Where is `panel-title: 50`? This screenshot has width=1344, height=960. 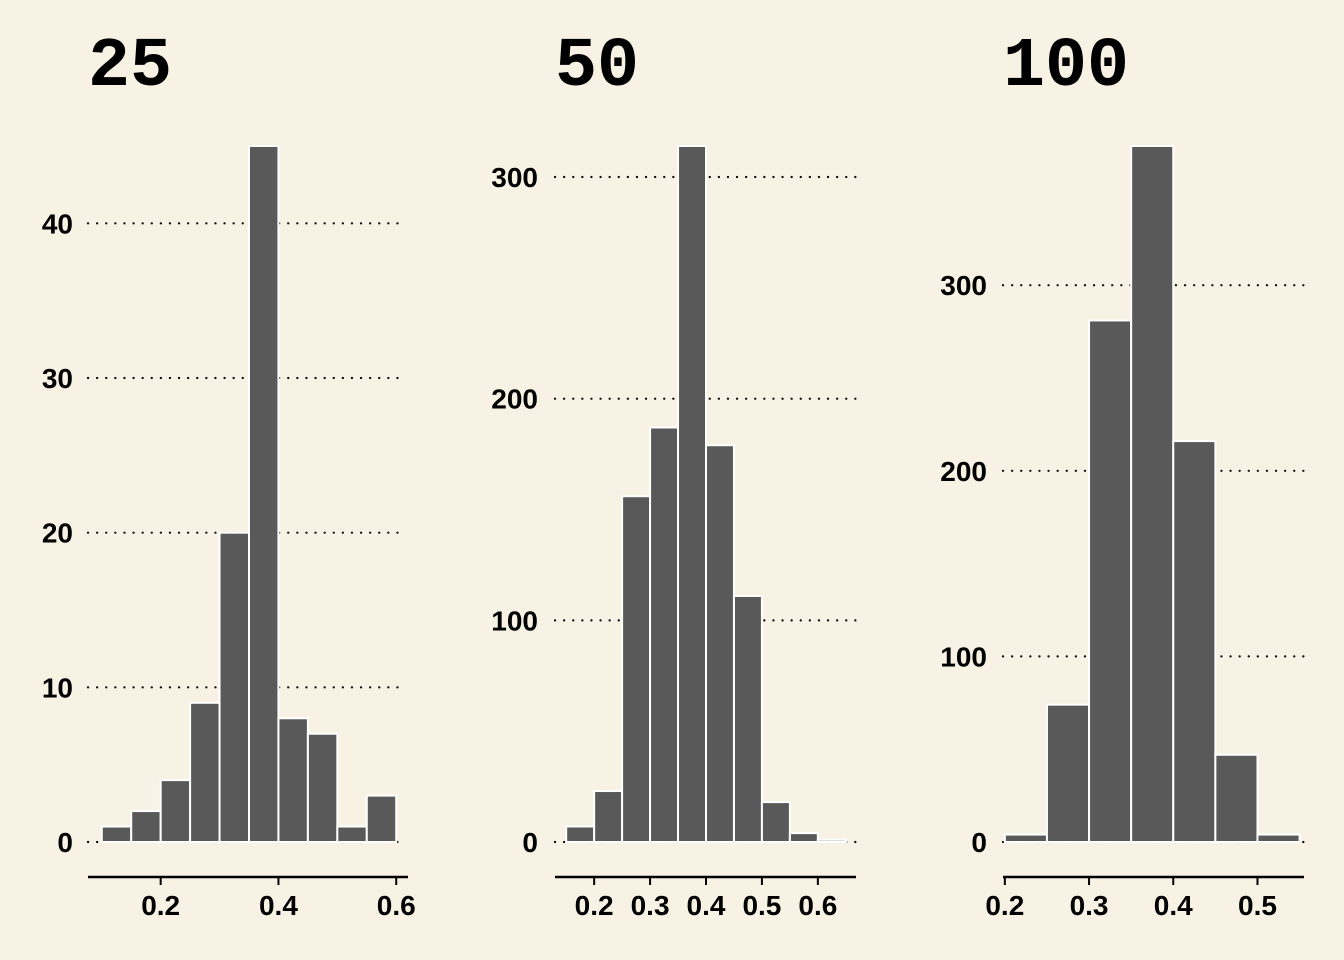
panel-title: 50 is located at coordinates (597, 67).